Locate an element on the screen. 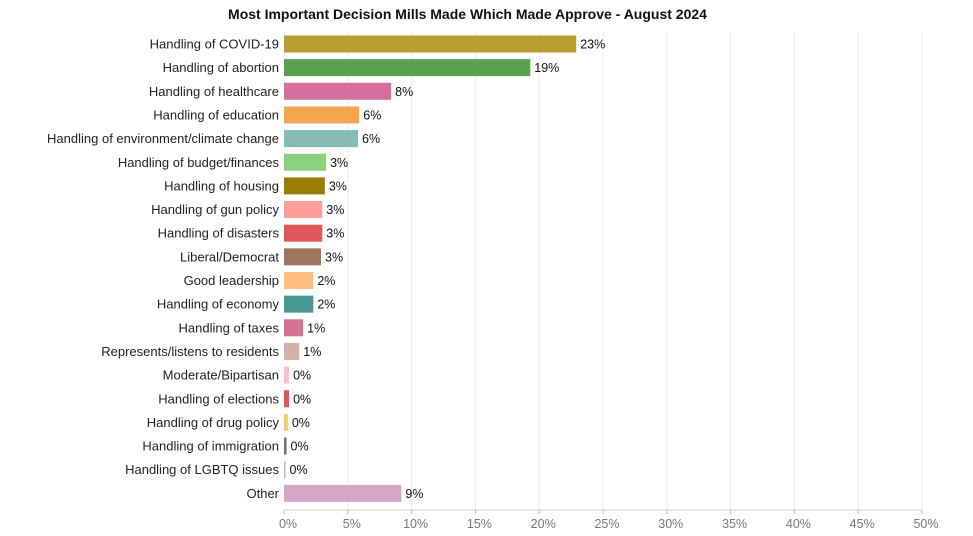  x-tick-label: 40% is located at coordinates (798, 524).